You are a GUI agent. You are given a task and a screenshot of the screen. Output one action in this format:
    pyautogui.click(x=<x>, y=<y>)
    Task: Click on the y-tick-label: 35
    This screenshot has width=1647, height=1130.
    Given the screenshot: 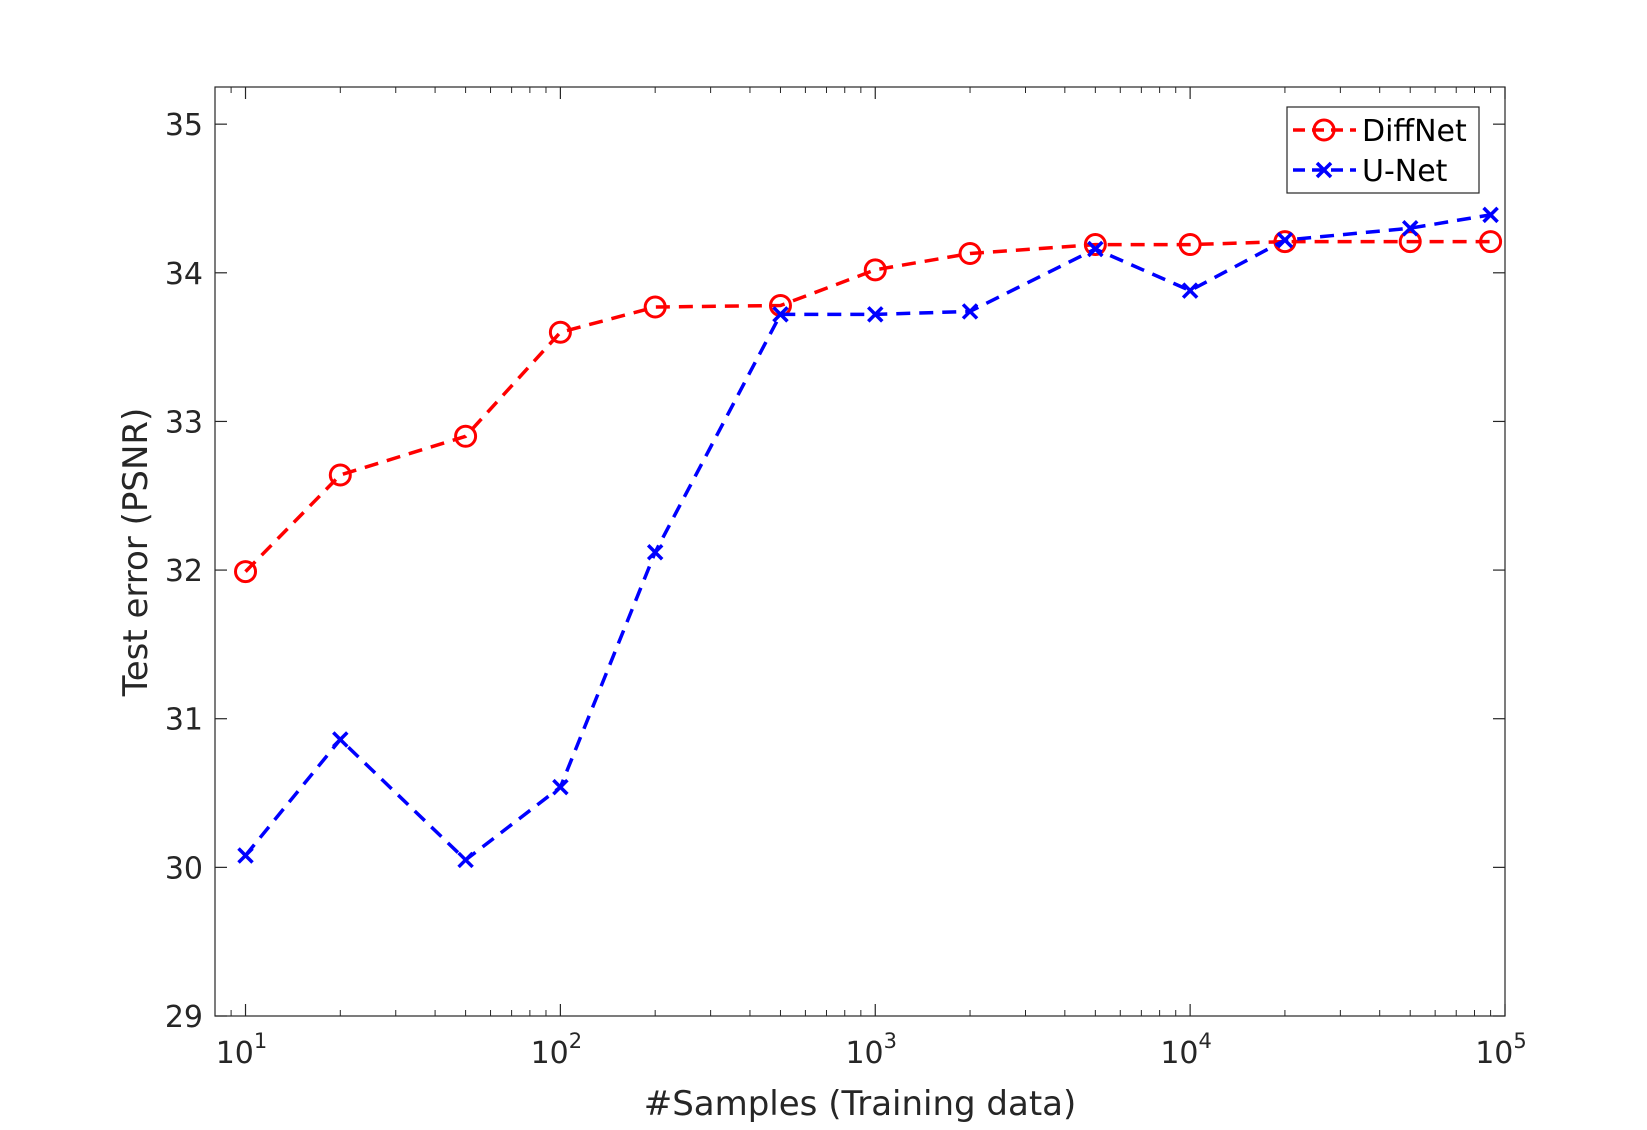 What is the action you would take?
    pyautogui.click(x=184, y=125)
    